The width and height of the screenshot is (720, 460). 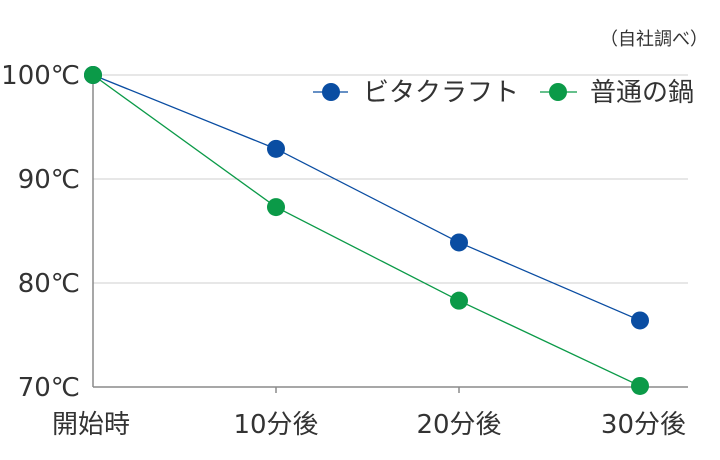 What do you see at coordinates (441, 93) in the screenshot?
I see `legend-label-vitacraft: ビタクラフト` at bounding box center [441, 93].